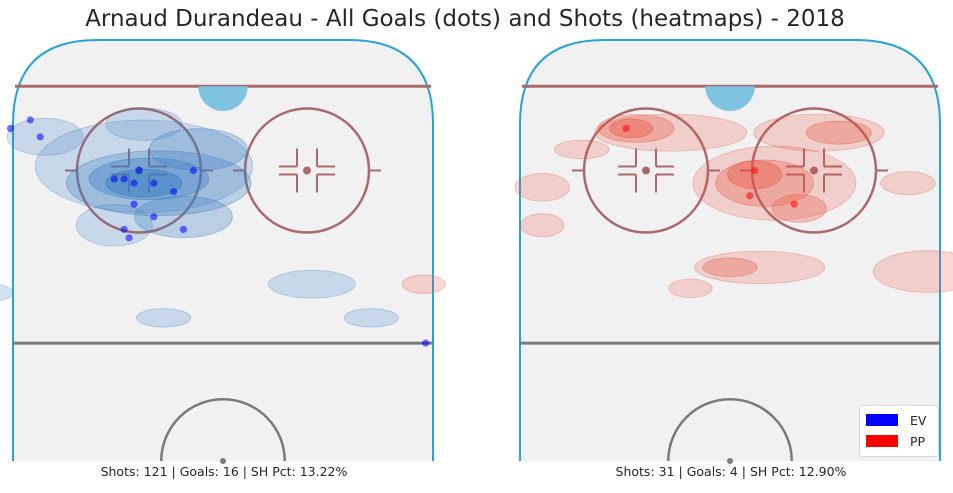  Describe the element at coordinates (882, 420) in the screenshot. I see `legend-swatch-ev` at that location.